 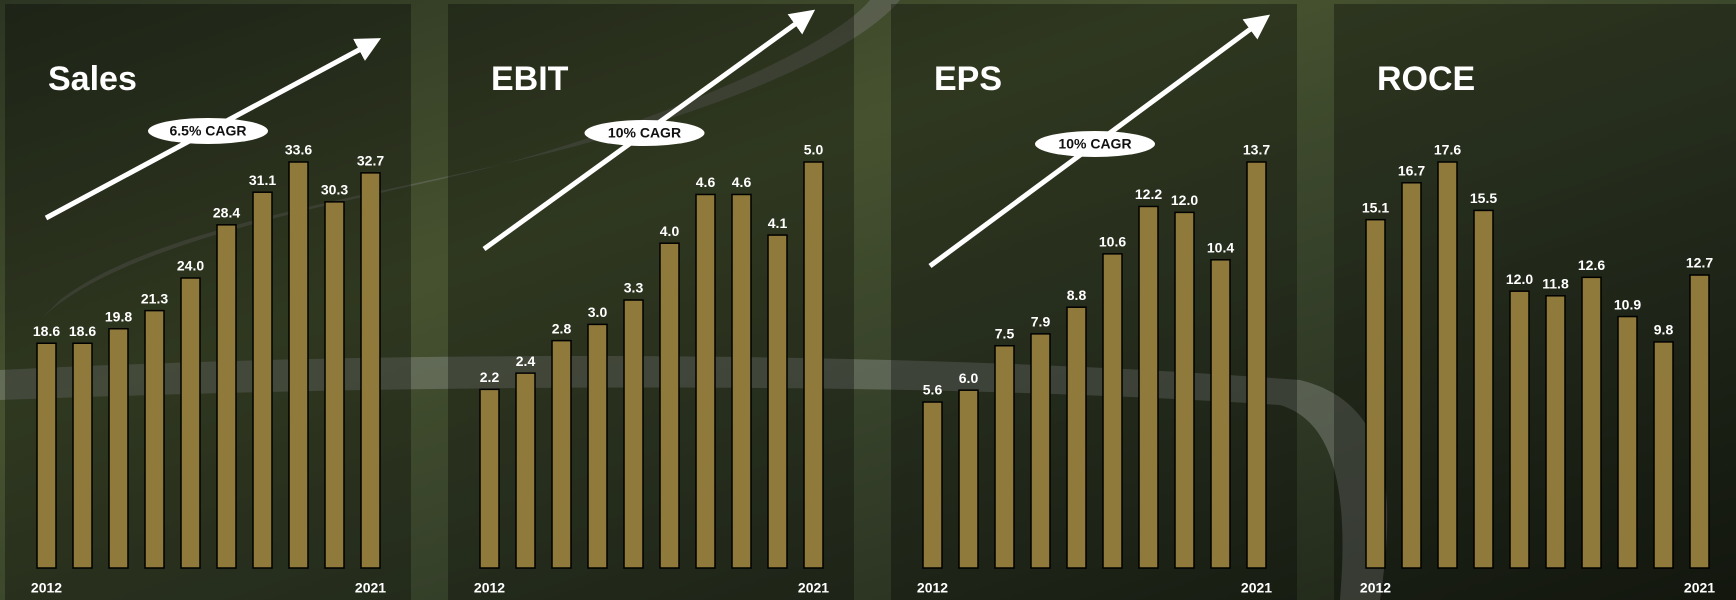 What do you see at coordinates (1555, 283) in the screenshot?
I see `value-label: 11.8` at bounding box center [1555, 283].